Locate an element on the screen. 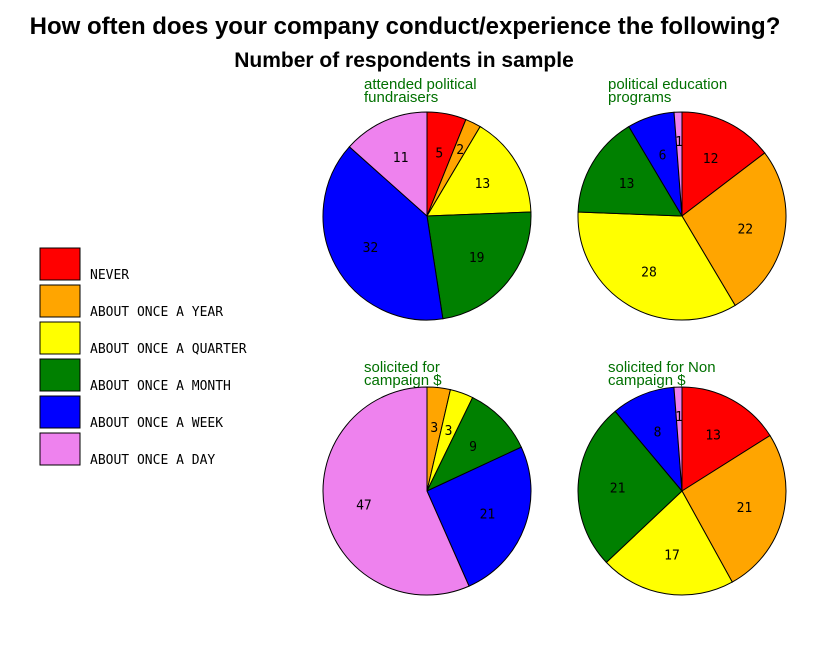 This screenshot has height=660, width=820. slice-label-about-once-a-month: 19 is located at coordinates (477, 258).